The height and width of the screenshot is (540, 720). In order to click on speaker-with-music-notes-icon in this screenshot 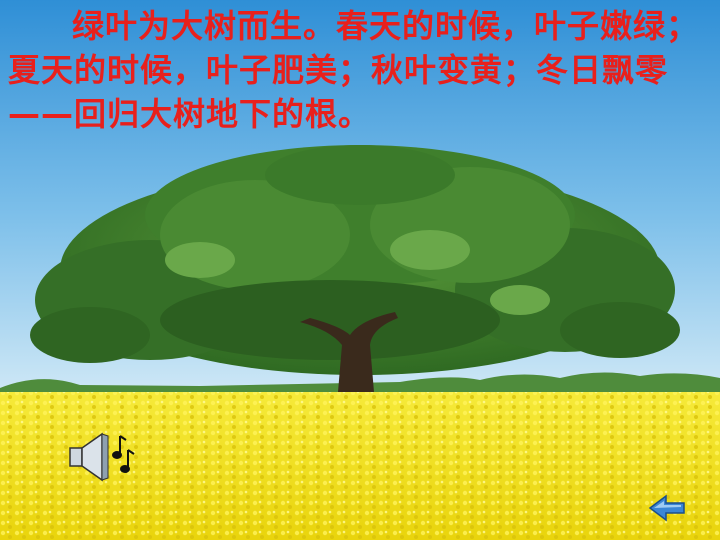, I will do `click(102, 457)`.